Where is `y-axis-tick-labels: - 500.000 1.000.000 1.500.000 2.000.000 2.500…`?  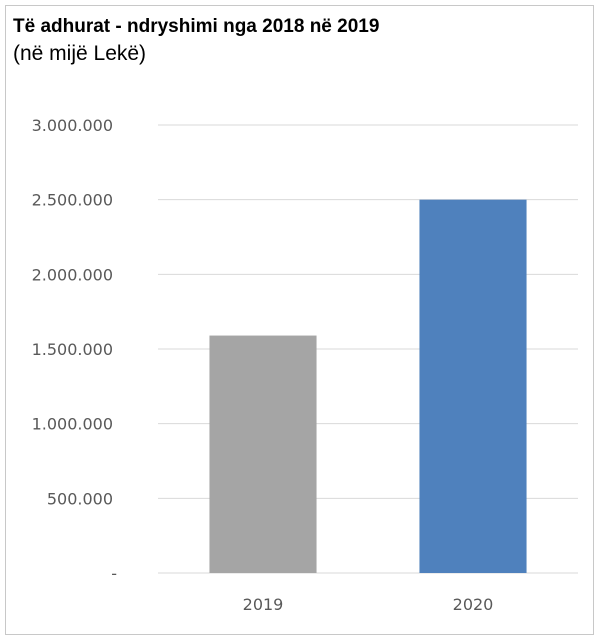
y-axis-tick-labels: - 500.000 1.000.000 1.500.000 2.000.000 2.500… is located at coordinates (74, 349).